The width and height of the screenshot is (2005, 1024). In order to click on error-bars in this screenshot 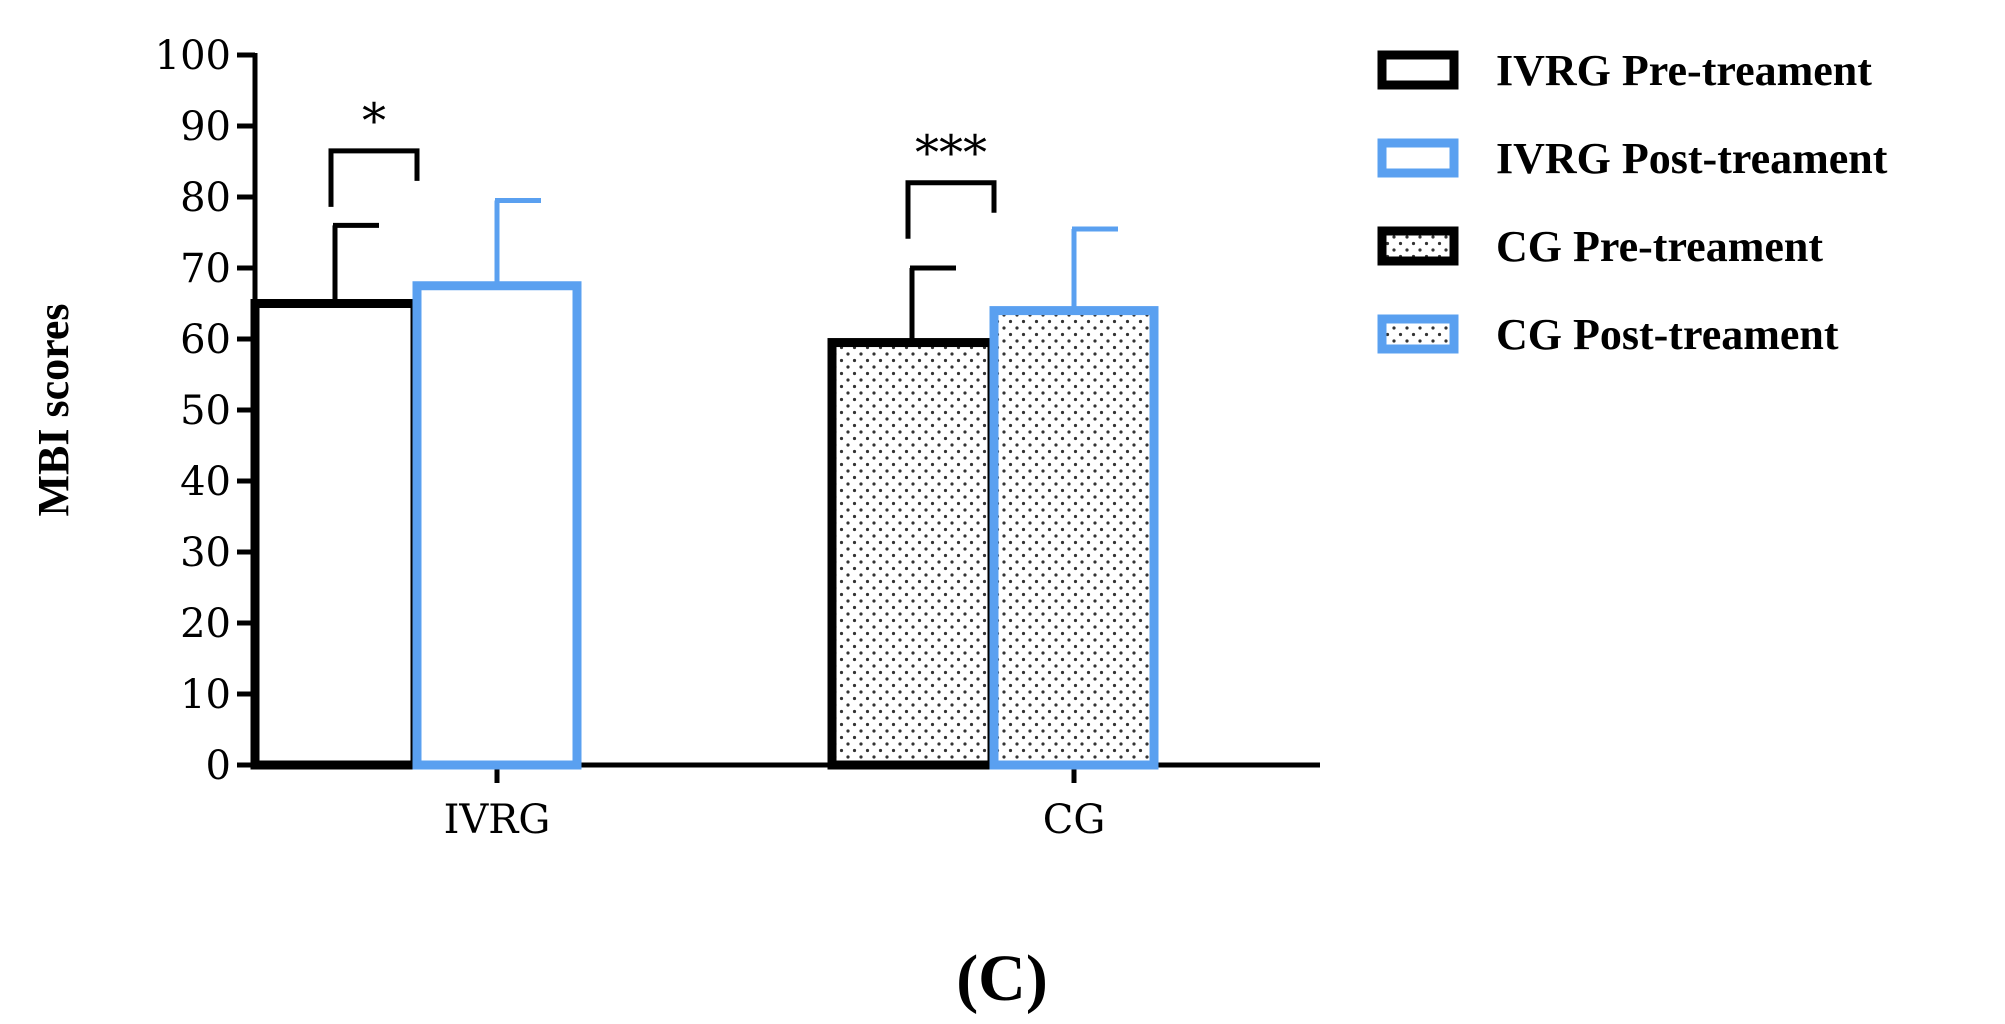, I will do `click(725, 270)`.